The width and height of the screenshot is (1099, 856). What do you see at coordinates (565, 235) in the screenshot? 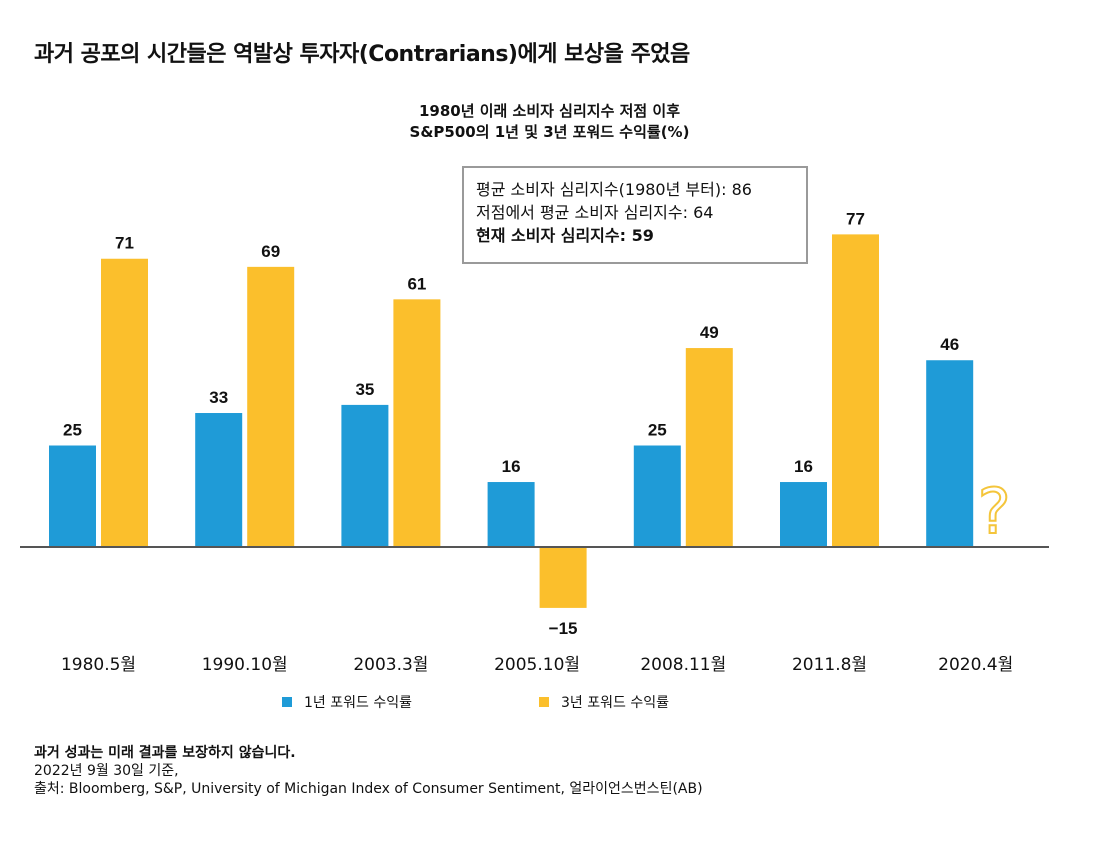
I see `info-line-current-sentiment: 현재 소비자 심리지수: 59` at bounding box center [565, 235].